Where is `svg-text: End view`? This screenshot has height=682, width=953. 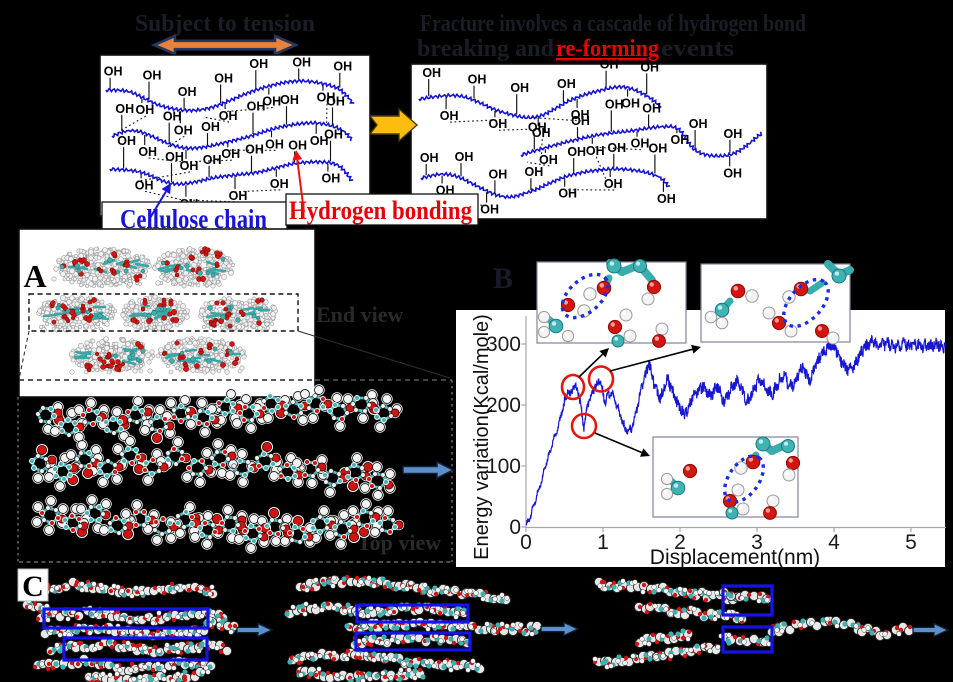 svg-text: End view is located at coordinates (360, 314).